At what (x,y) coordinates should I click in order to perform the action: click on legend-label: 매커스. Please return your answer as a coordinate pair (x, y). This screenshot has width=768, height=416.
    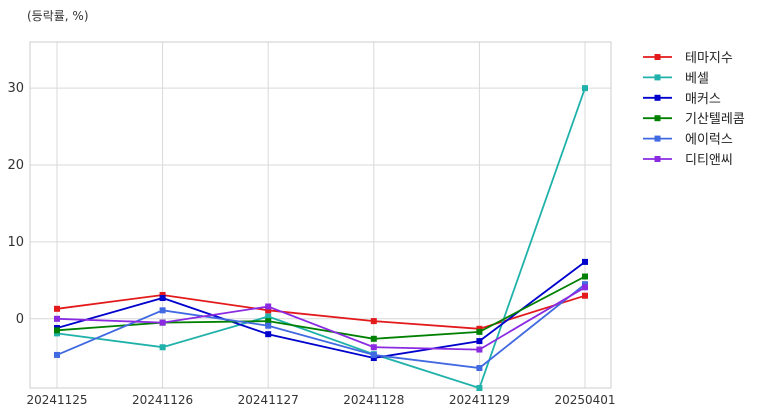
    Looking at the image, I should click on (703, 99).